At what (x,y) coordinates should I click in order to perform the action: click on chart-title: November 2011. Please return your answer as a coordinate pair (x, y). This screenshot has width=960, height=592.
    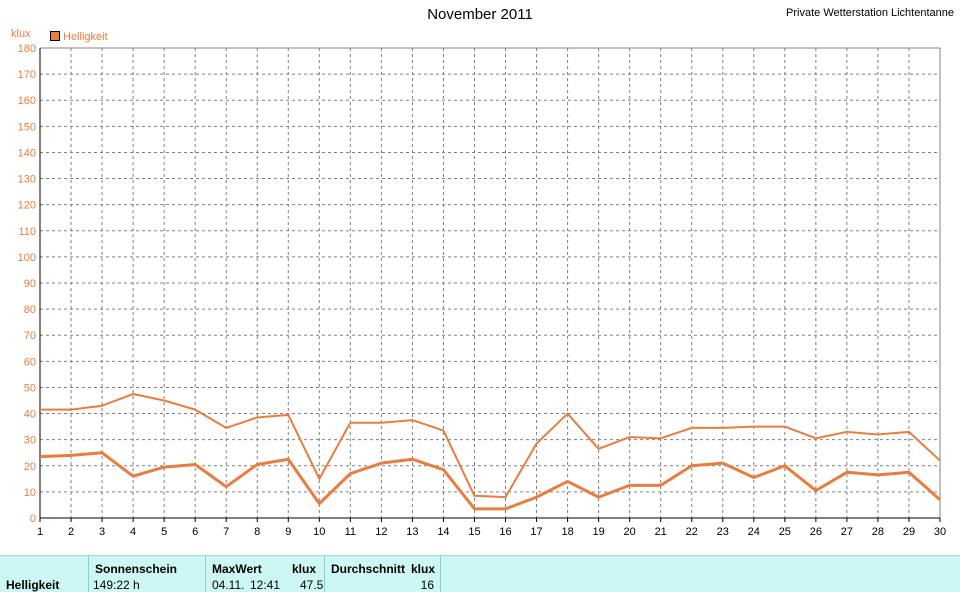
    Looking at the image, I should click on (480, 14).